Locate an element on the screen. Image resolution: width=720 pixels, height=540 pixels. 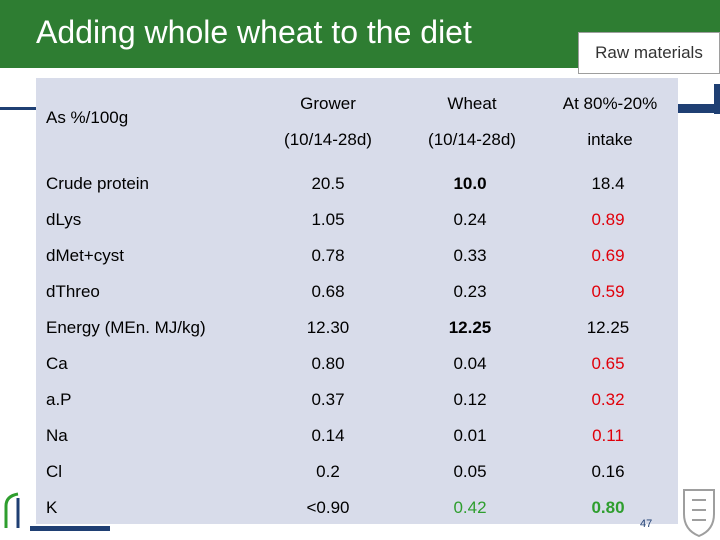
row-label: Energy (MEn. MJ/kg) is located at coordinates (126, 327).